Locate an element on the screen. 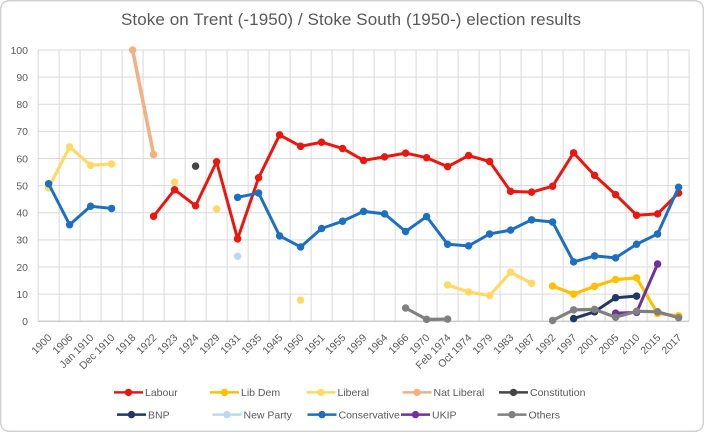 This screenshot has height=437, width=704. svg-text: 10 is located at coordinates (22, 295).